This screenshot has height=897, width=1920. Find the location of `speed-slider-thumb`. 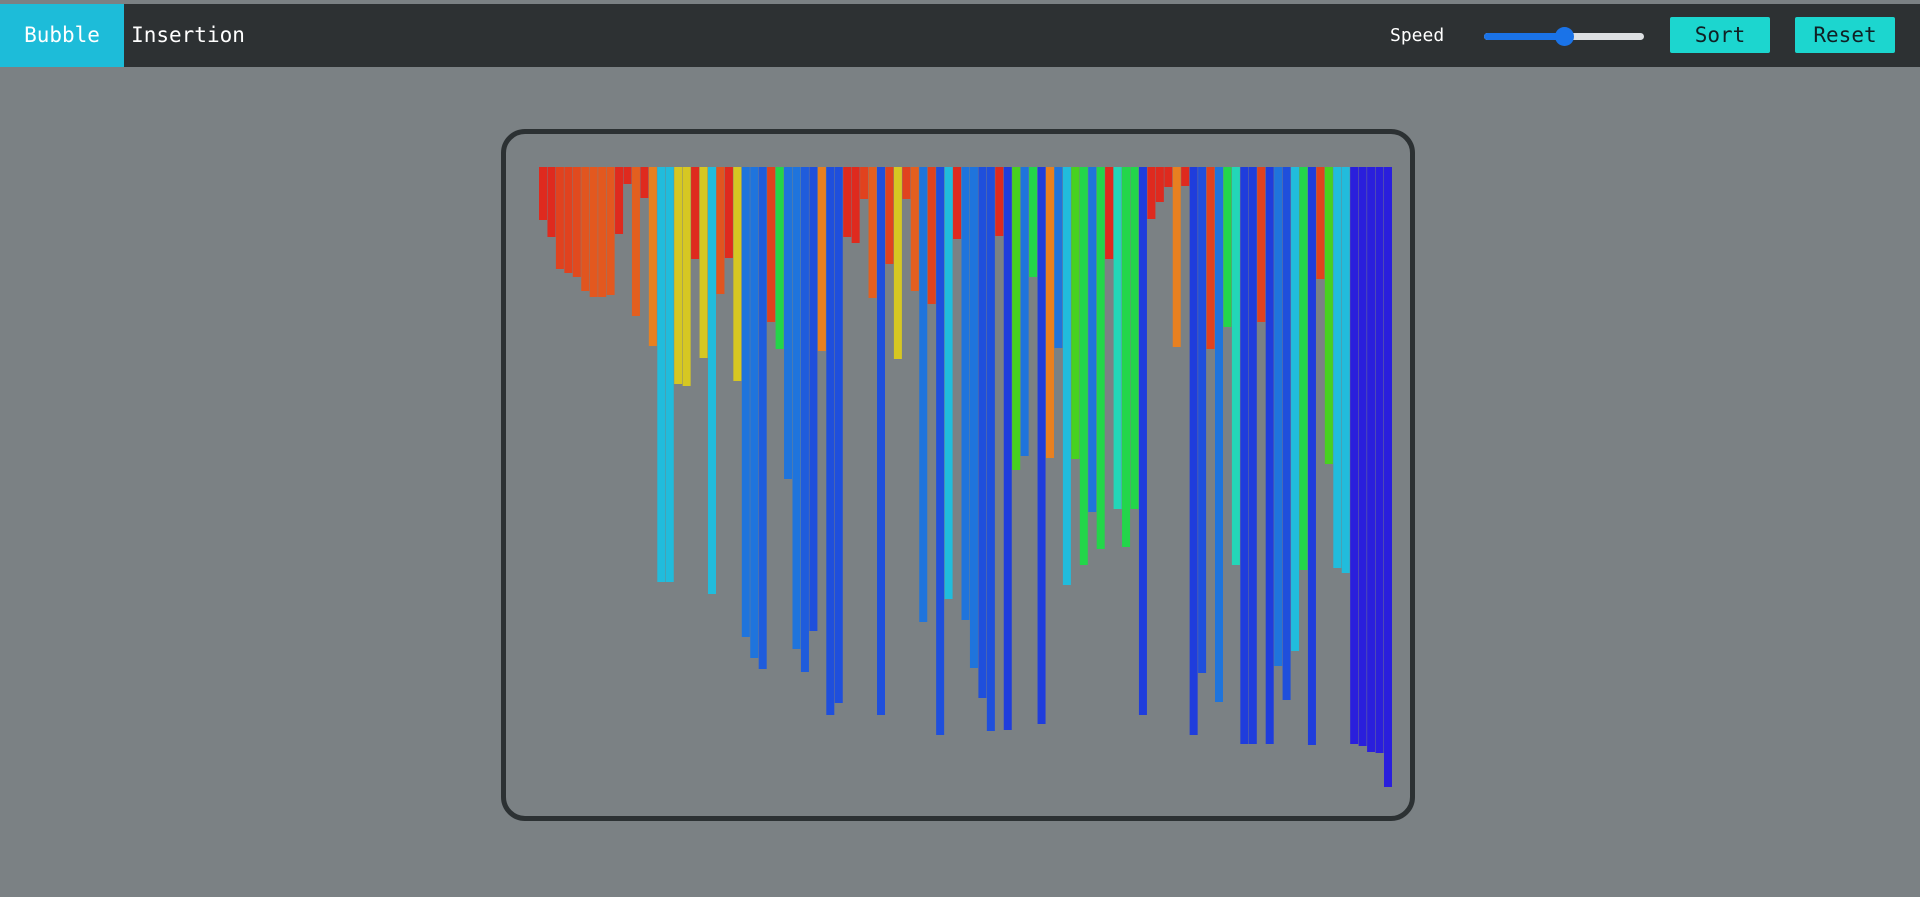

speed-slider-thumb is located at coordinates (1564, 36).